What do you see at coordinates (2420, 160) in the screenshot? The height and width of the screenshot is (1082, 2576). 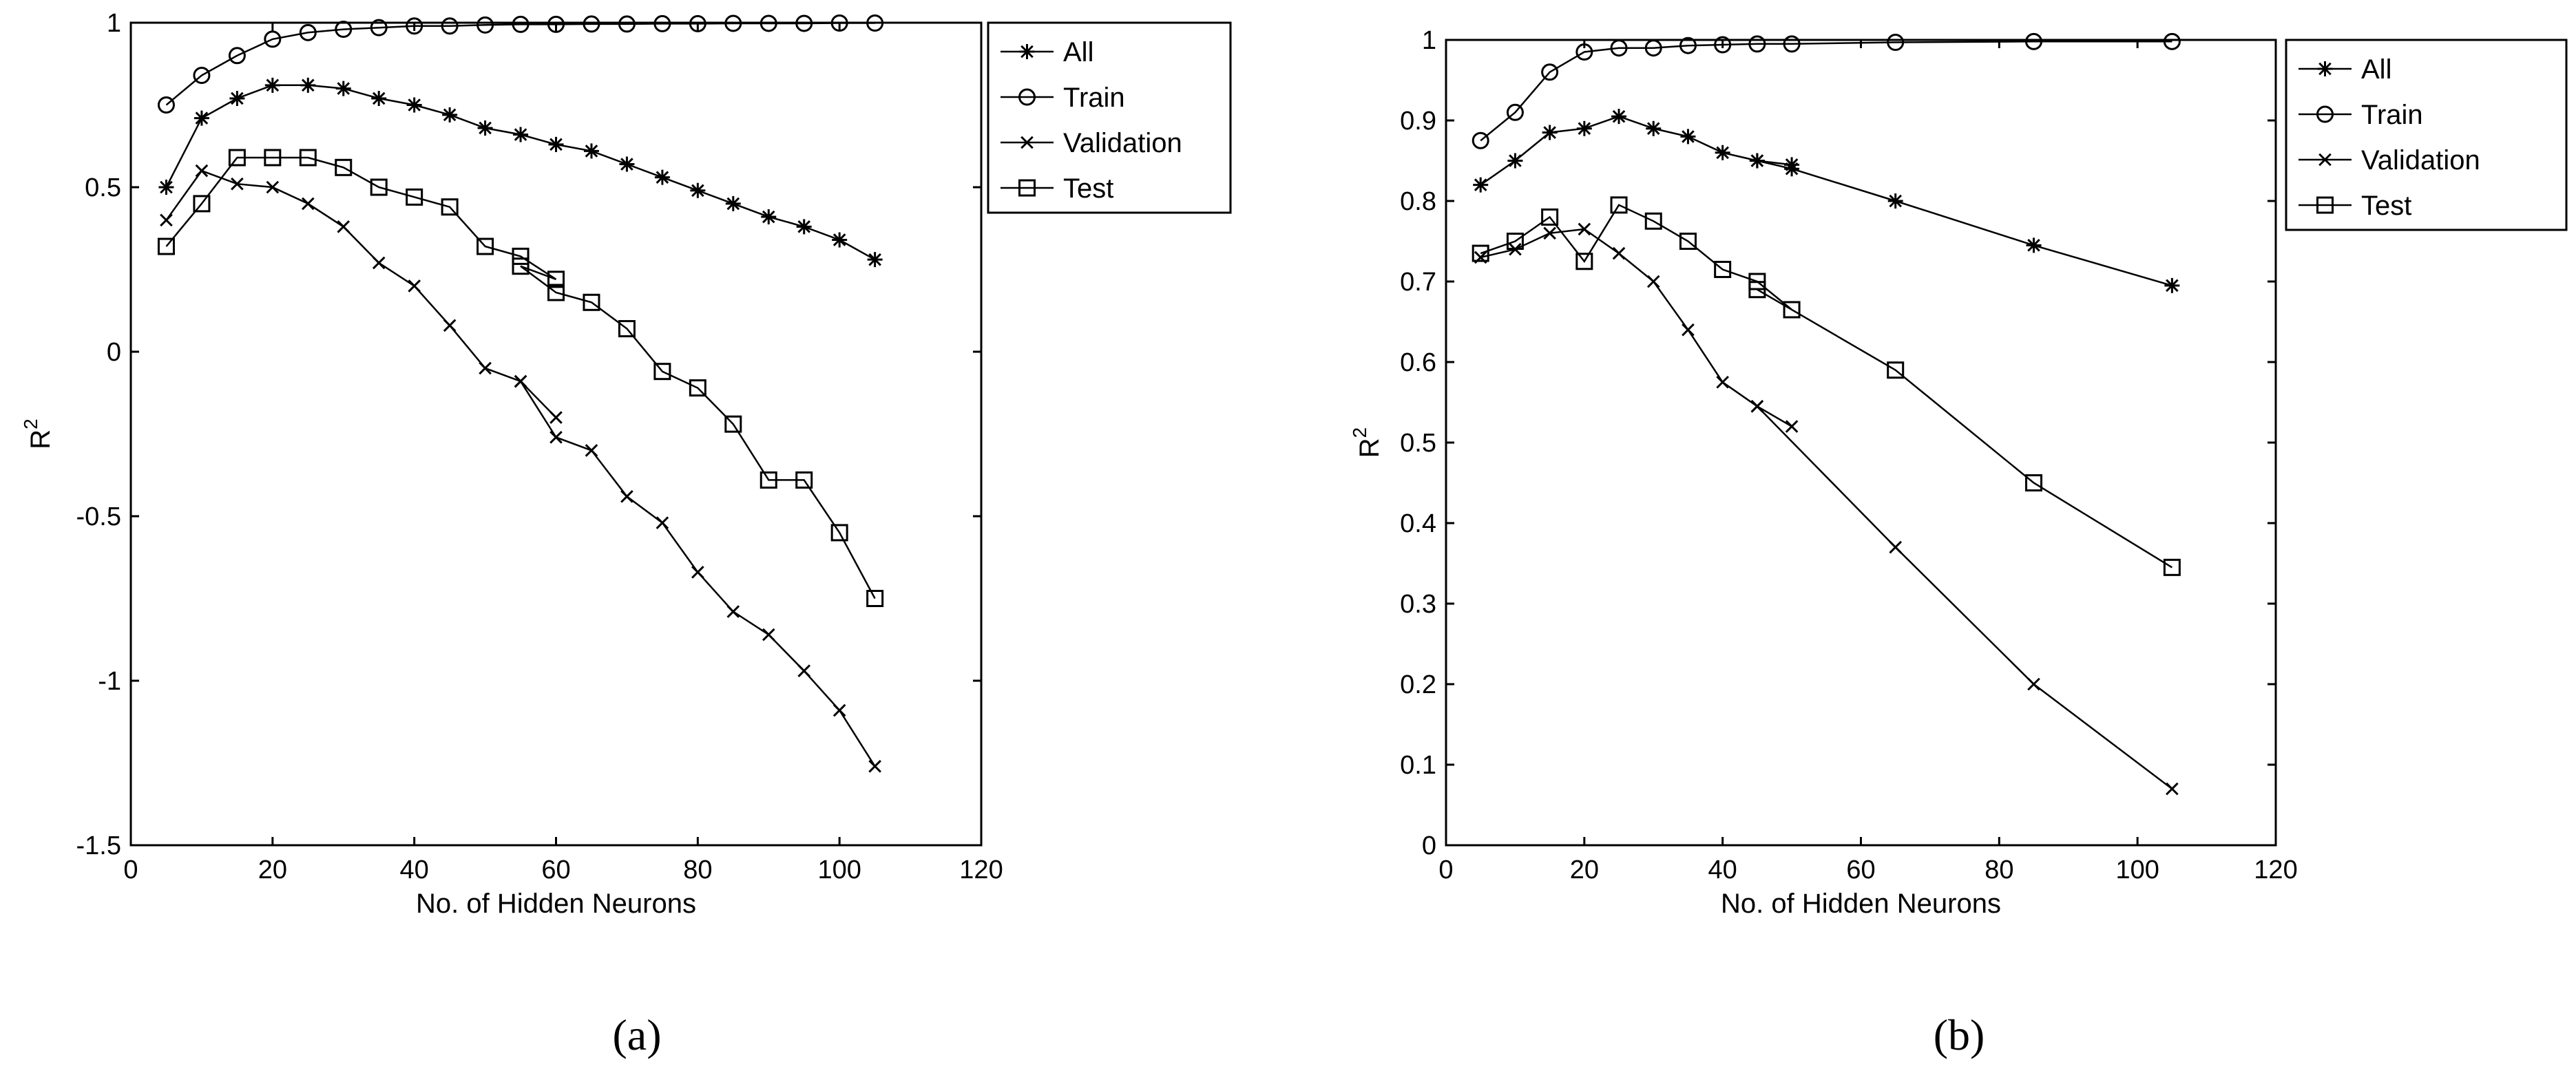 I see `legend-label-validation: Validation` at bounding box center [2420, 160].